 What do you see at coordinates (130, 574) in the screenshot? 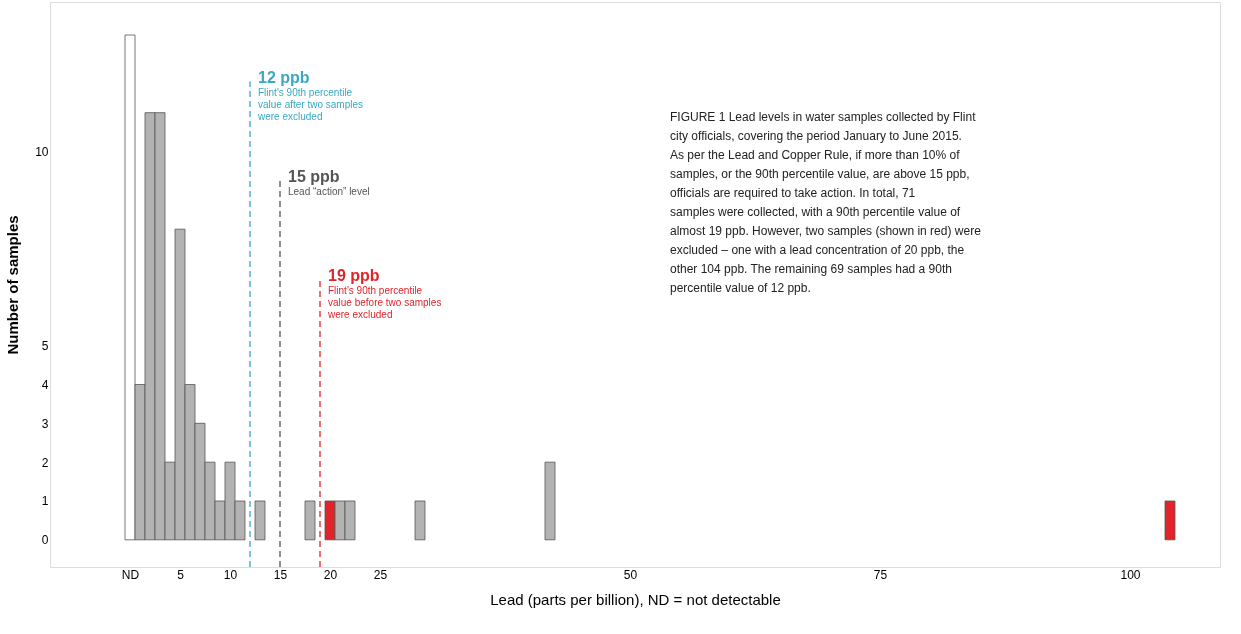
I see `x-tick-label: ND` at bounding box center [130, 574].